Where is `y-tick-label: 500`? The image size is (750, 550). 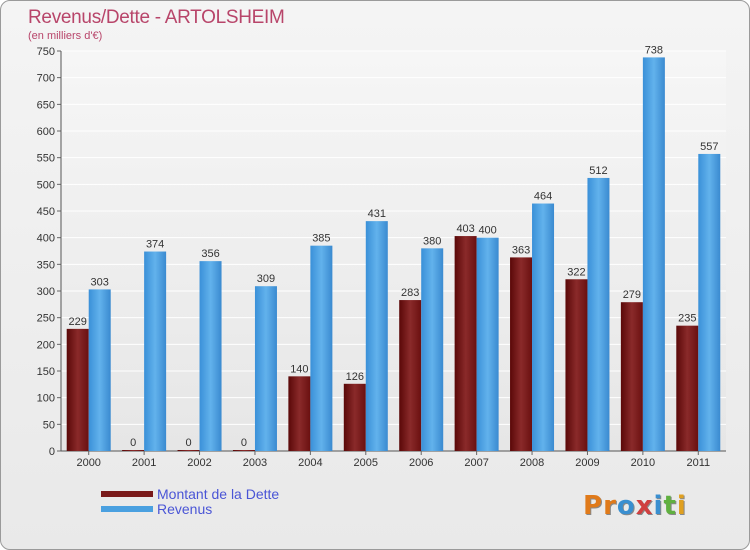 y-tick-label: 500 is located at coordinates (46, 185).